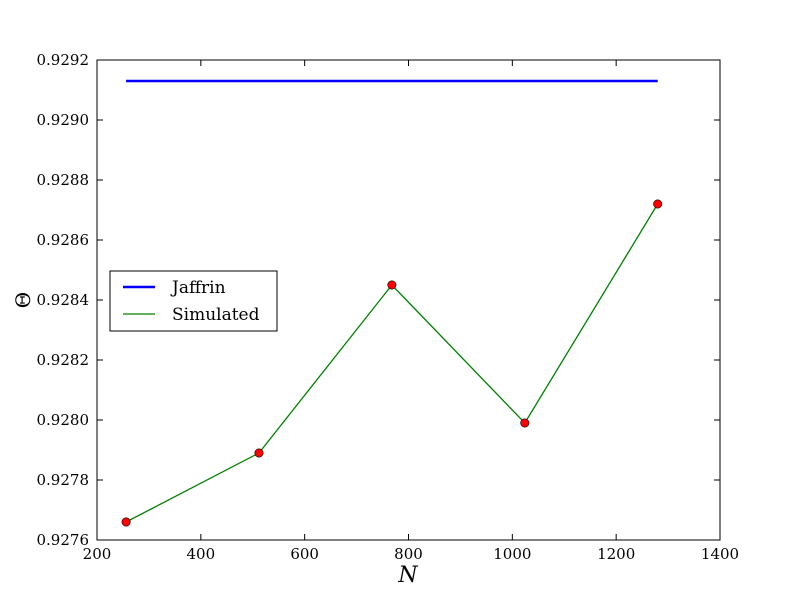 This screenshot has height=600, width=800. What do you see at coordinates (198, 288) in the screenshot?
I see `legend-label: Jaffrin` at bounding box center [198, 288].